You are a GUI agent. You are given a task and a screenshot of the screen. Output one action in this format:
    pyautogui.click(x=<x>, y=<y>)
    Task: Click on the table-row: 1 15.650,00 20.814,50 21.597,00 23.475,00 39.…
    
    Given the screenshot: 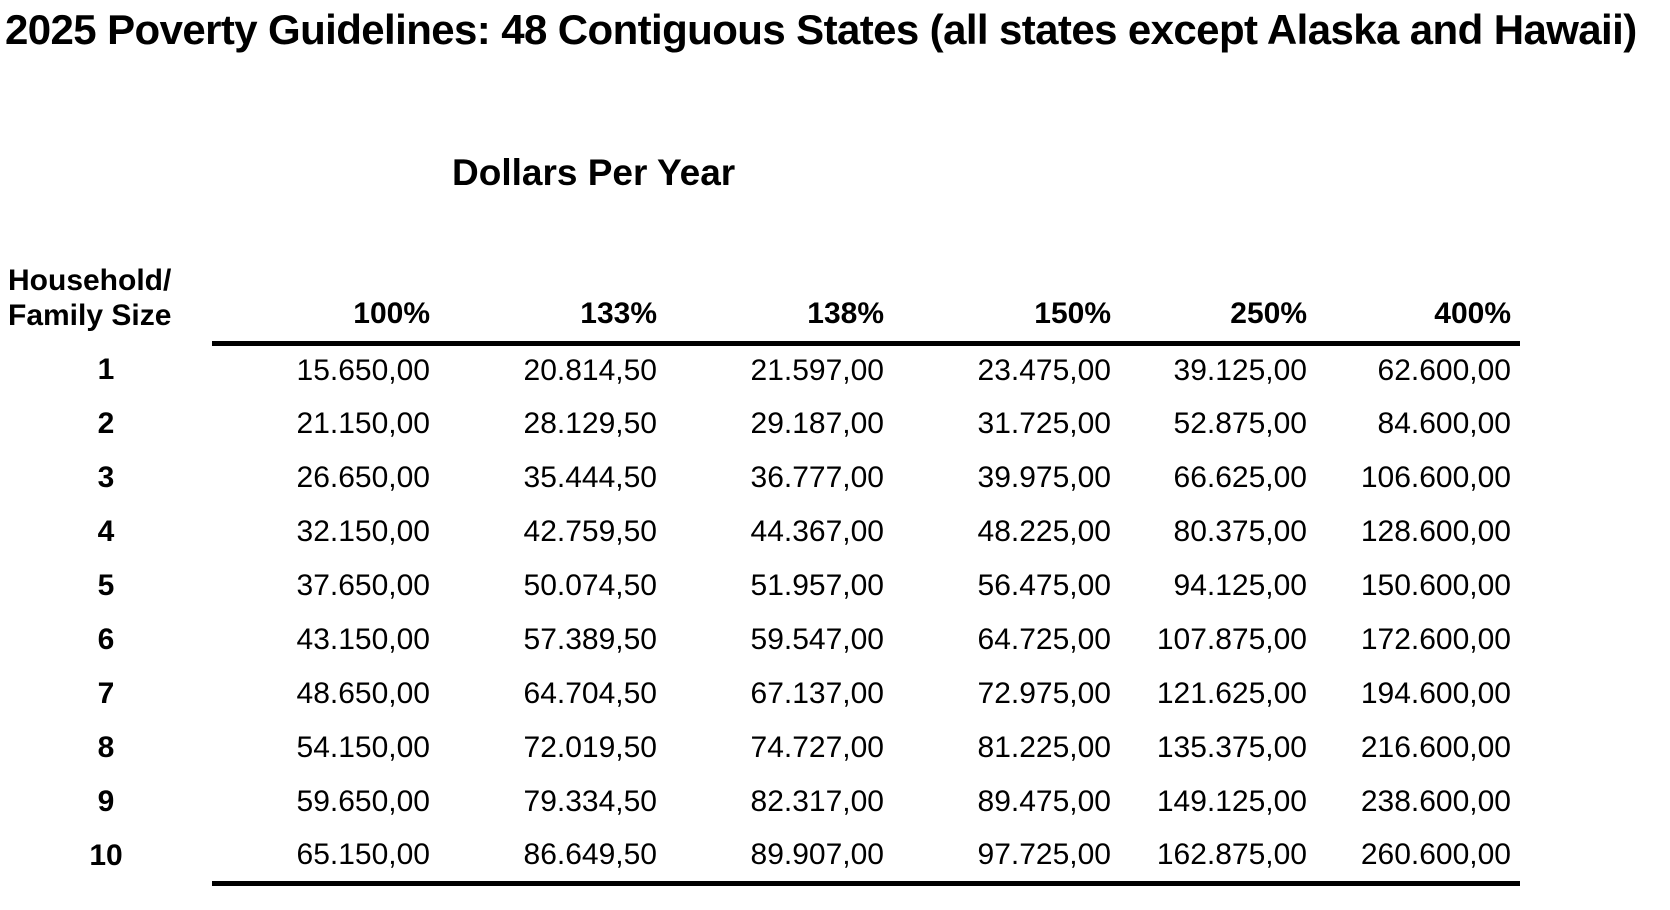 What is the action you would take?
    pyautogui.click(x=760, y=370)
    